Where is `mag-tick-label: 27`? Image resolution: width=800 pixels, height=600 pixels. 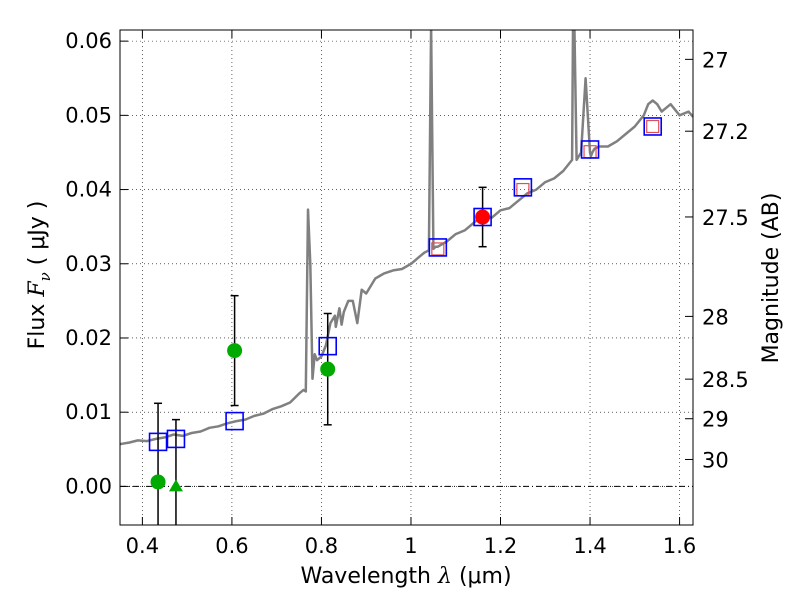 mag-tick-label: 27 is located at coordinates (715, 60).